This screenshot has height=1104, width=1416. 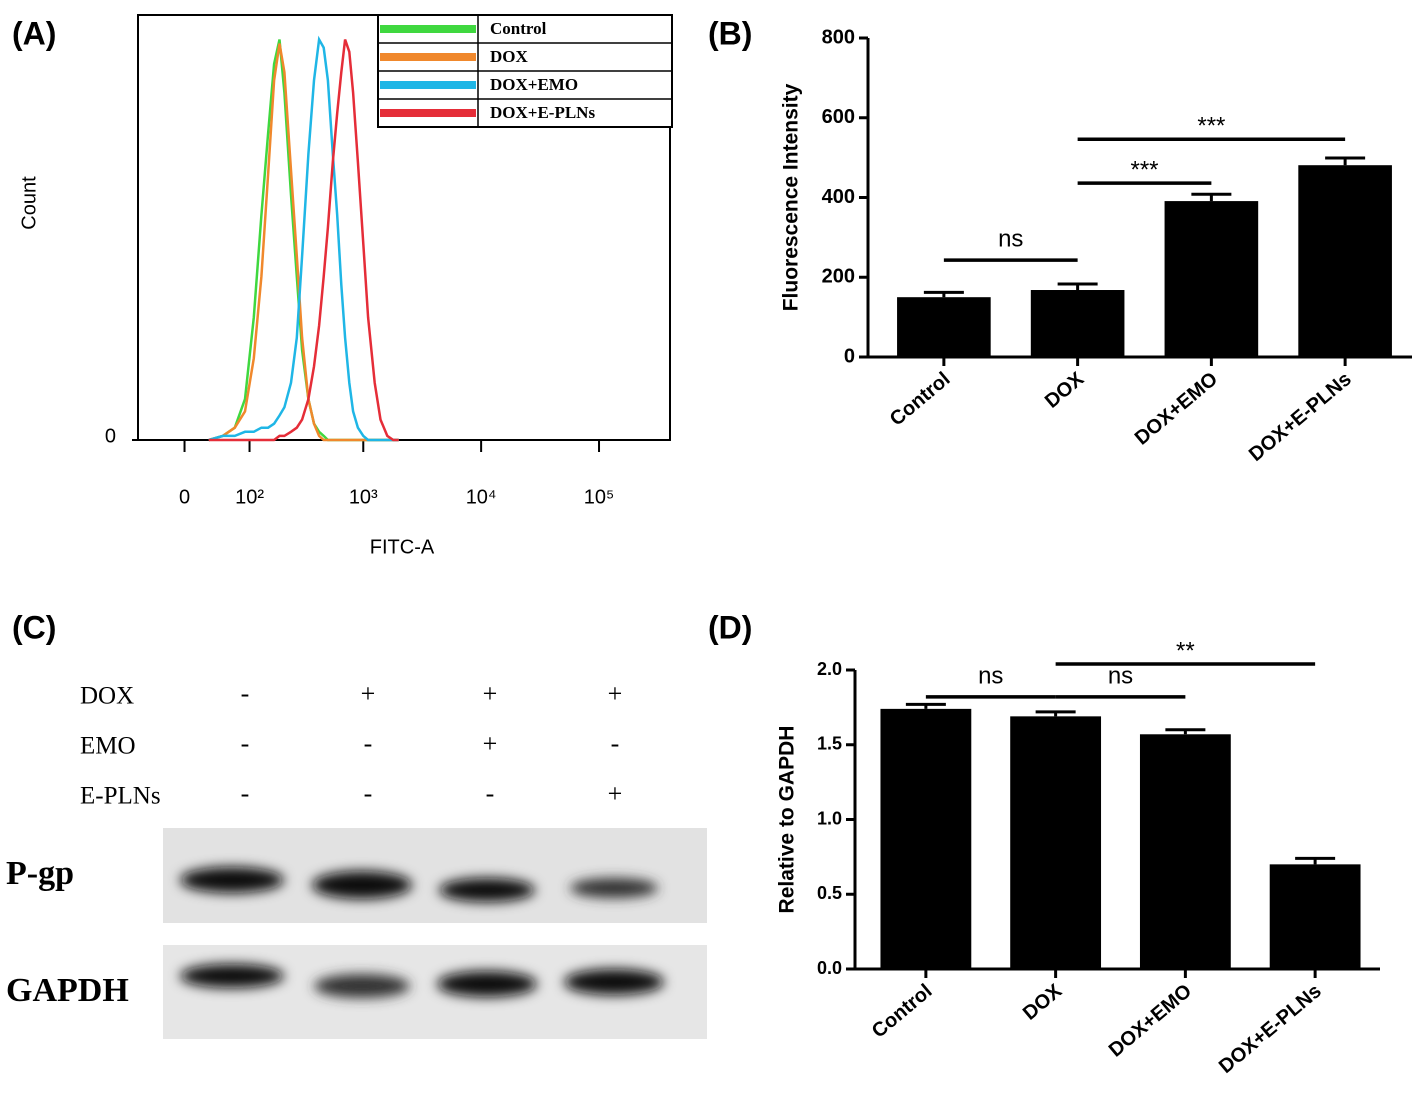 I want to click on y-tick-label: 1.0, so click(x=829, y=818).